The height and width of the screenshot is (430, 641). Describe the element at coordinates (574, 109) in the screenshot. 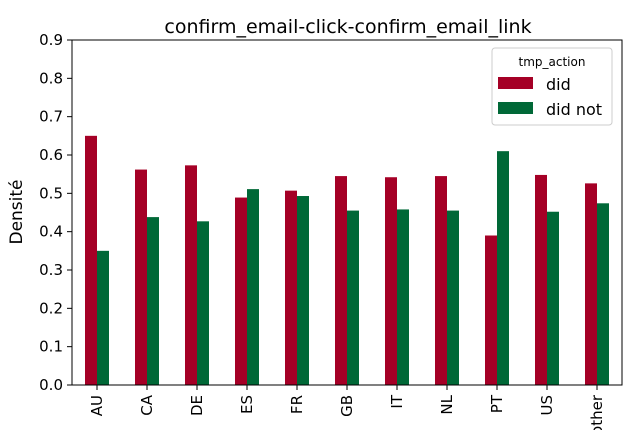

I see `legend-label-did-not: did not` at that location.